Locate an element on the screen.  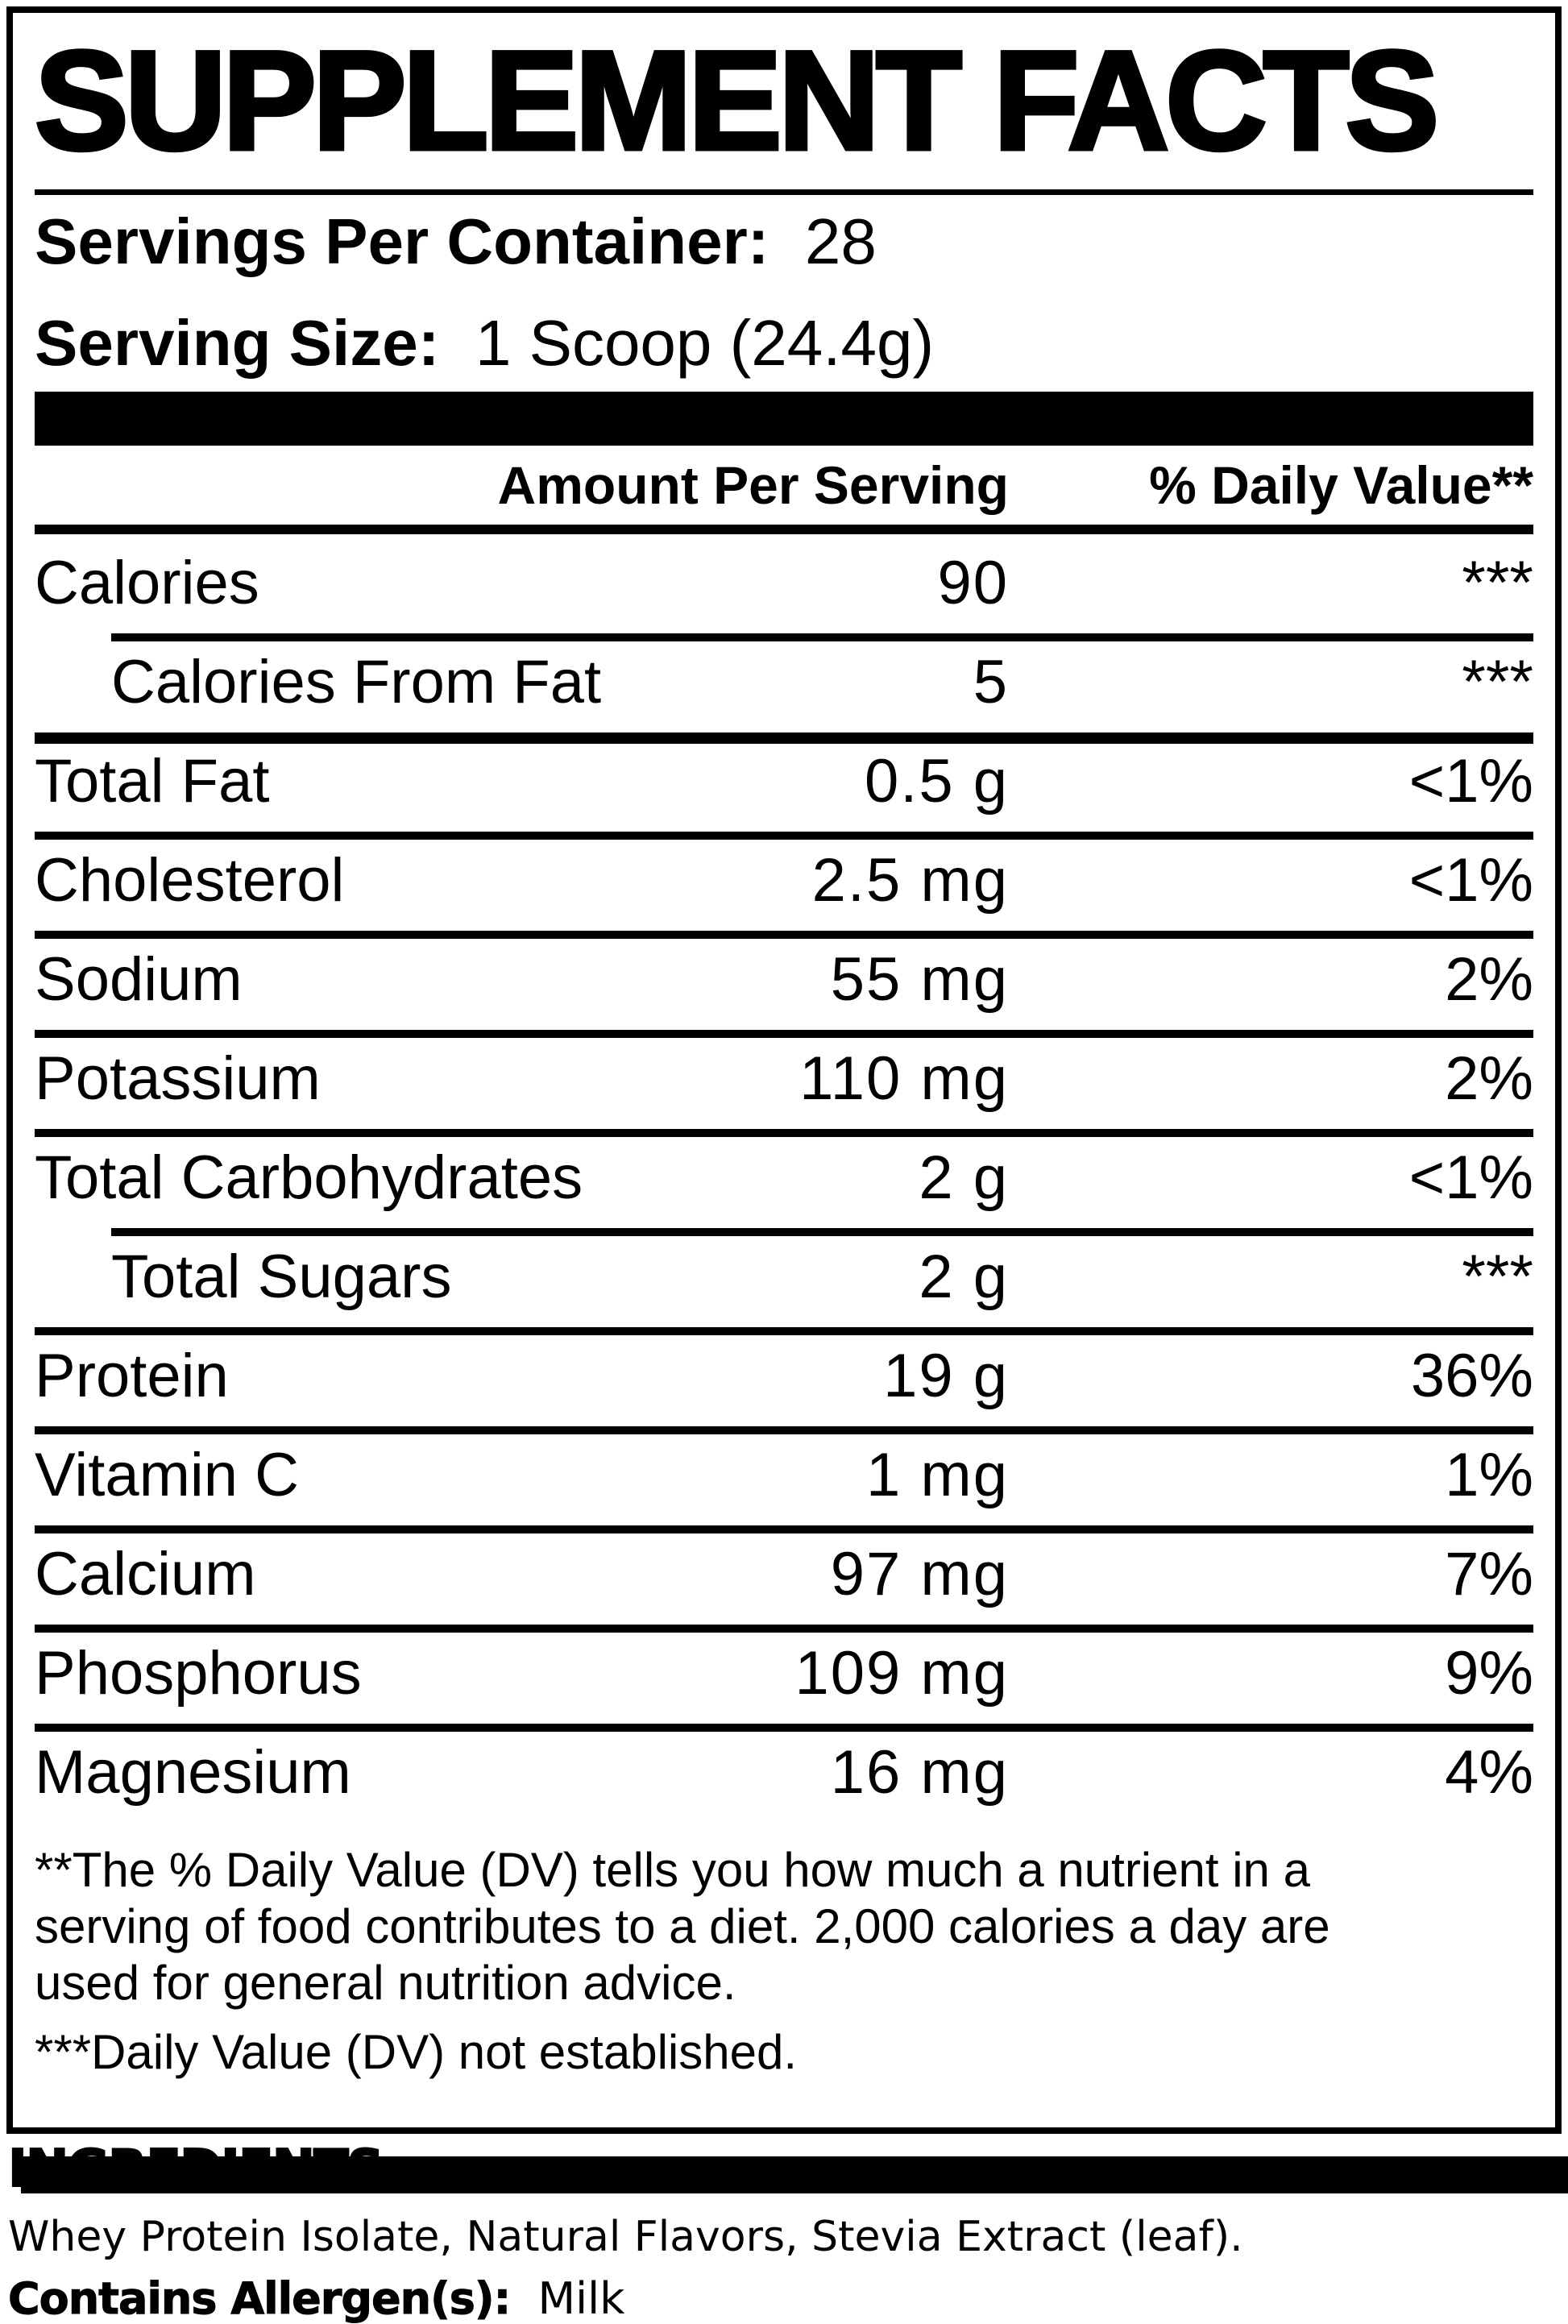
table-header-row: Amount Per Serving % Daily Value** is located at coordinates (784, 486).